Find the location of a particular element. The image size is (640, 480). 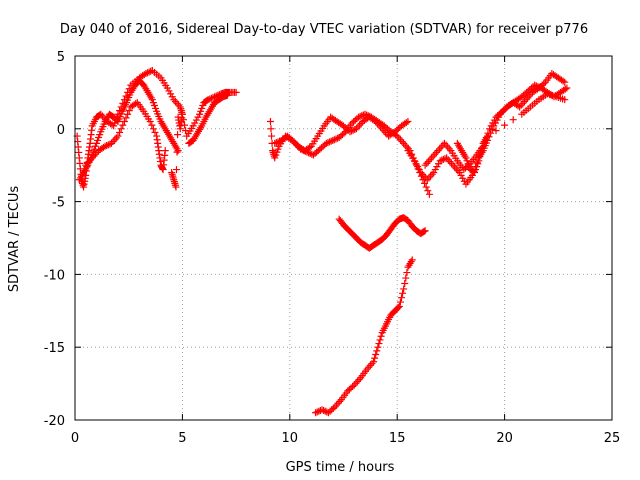

x-tick-label: 15 is located at coordinates (397, 438).